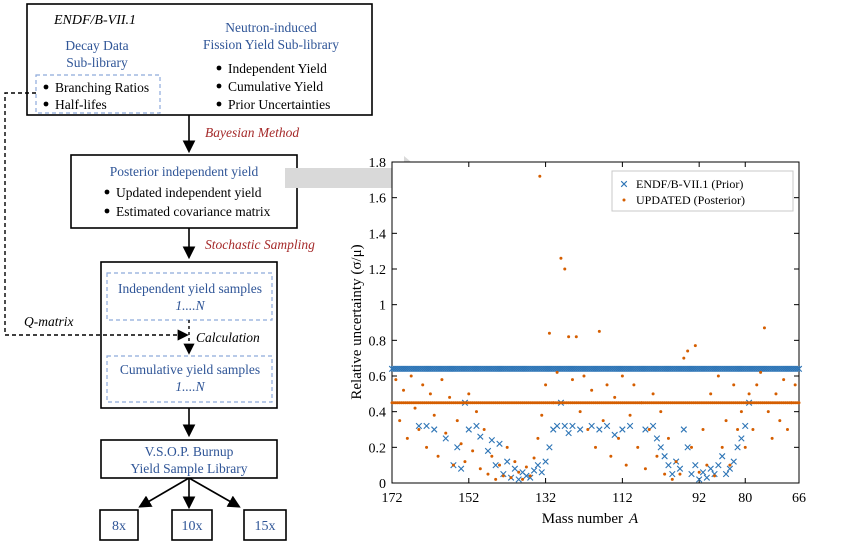 This screenshot has height=545, width=850. I want to click on decay-item-halflifes: Half-lifes, so click(81, 104).